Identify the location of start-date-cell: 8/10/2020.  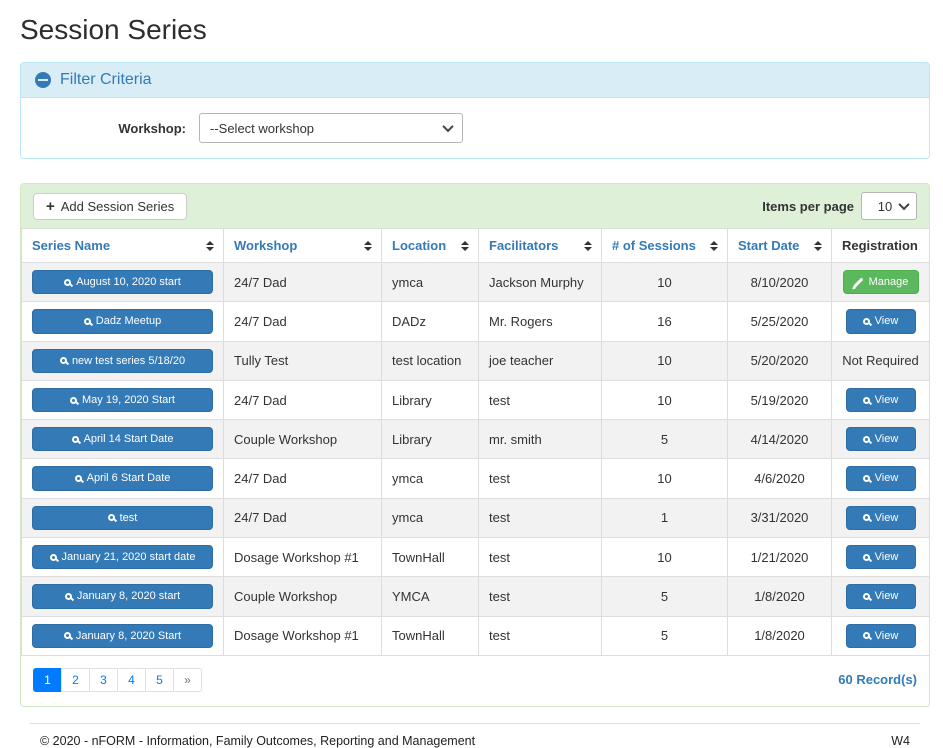
(779, 282).